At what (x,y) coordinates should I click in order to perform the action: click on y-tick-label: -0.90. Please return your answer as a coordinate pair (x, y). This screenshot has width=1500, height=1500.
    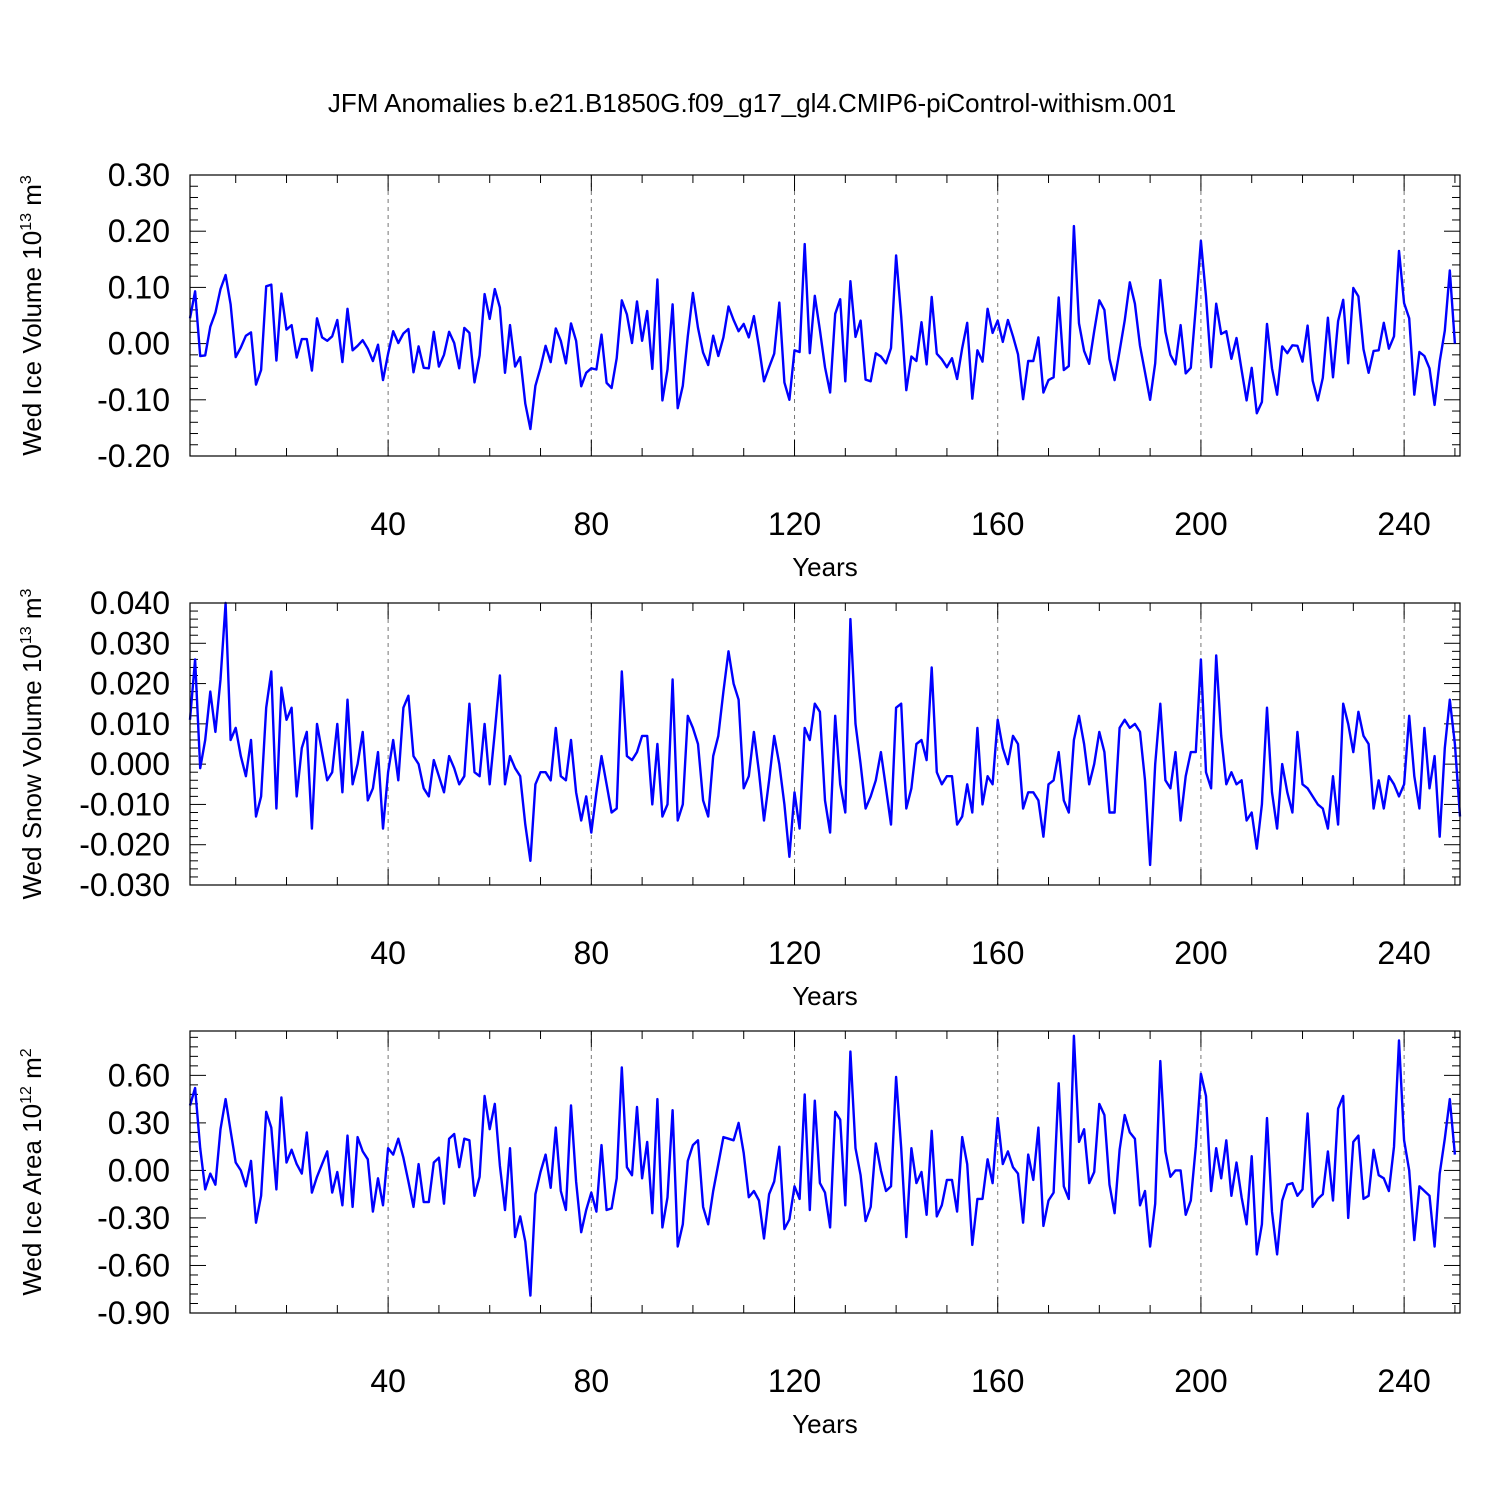
    Looking at the image, I should click on (133, 1313).